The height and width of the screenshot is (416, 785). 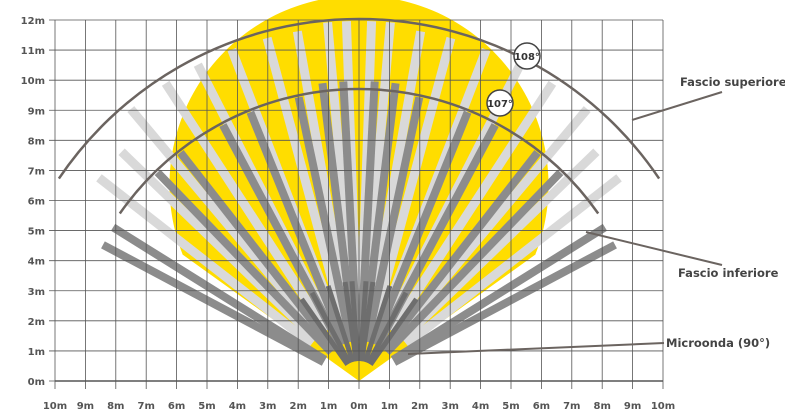 What do you see at coordinates (33, 51) in the screenshot?
I see `y-tick-label: 11m` at bounding box center [33, 51].